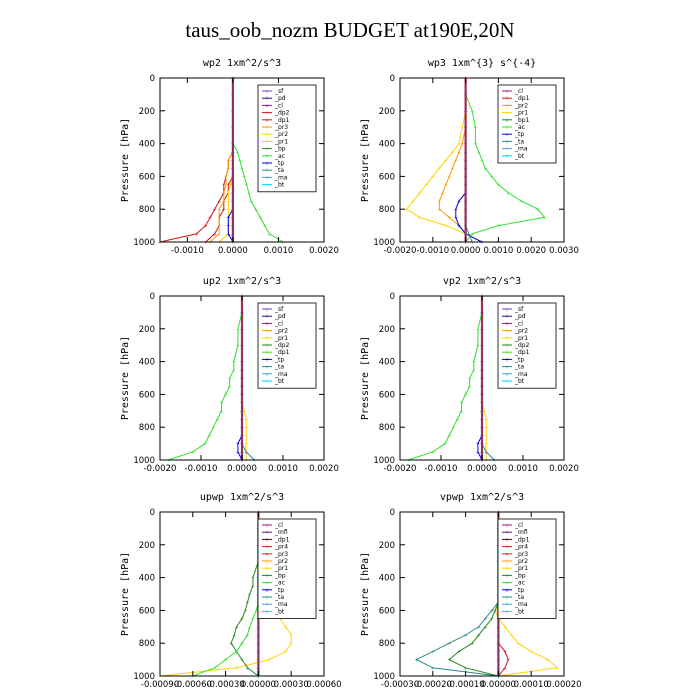 The image size is (700, 700). What do you see at coordinates (445, 378) in the screenshot?
I see `series-line` at bounding box center [445, 378].